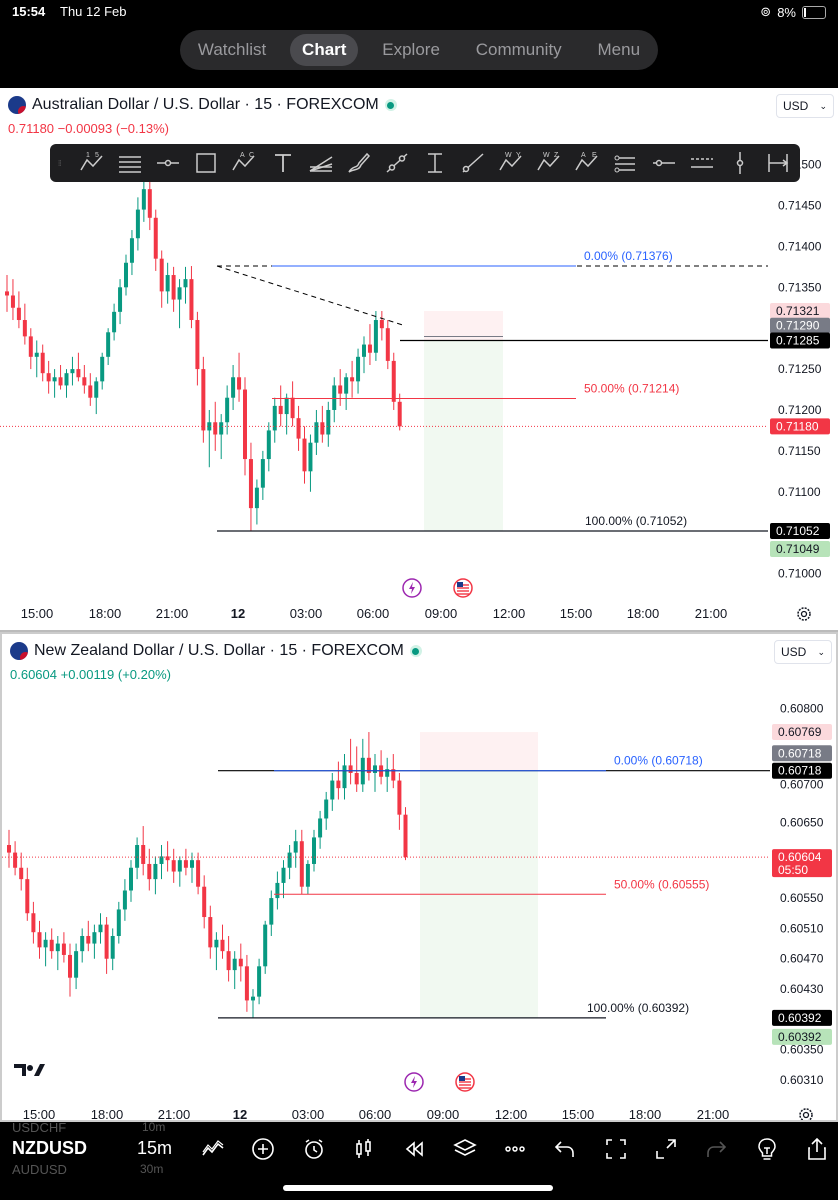 This screenshot has height=1200, width=838. Describe the element at coordinates (767, 1149) in the screenshot. I see `bulb-icon` at that location.